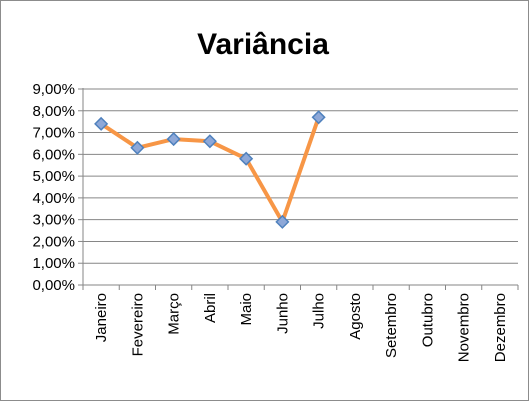 The width and height of the screenshot is (529, 402). Describe the element at coordinates (355, 316) in the screenshot. I see `x-tick-label: Agosto` at that location.